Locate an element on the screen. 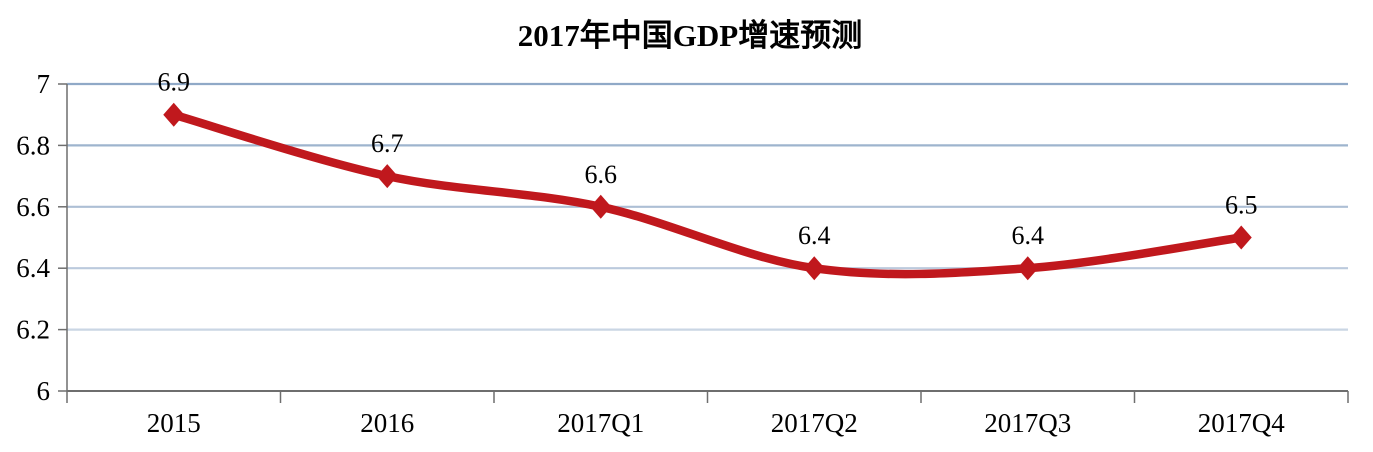 The width and height of the screenshot is (1373, 452). data-point-label: 6.9 is located at coordinates (174, 82).